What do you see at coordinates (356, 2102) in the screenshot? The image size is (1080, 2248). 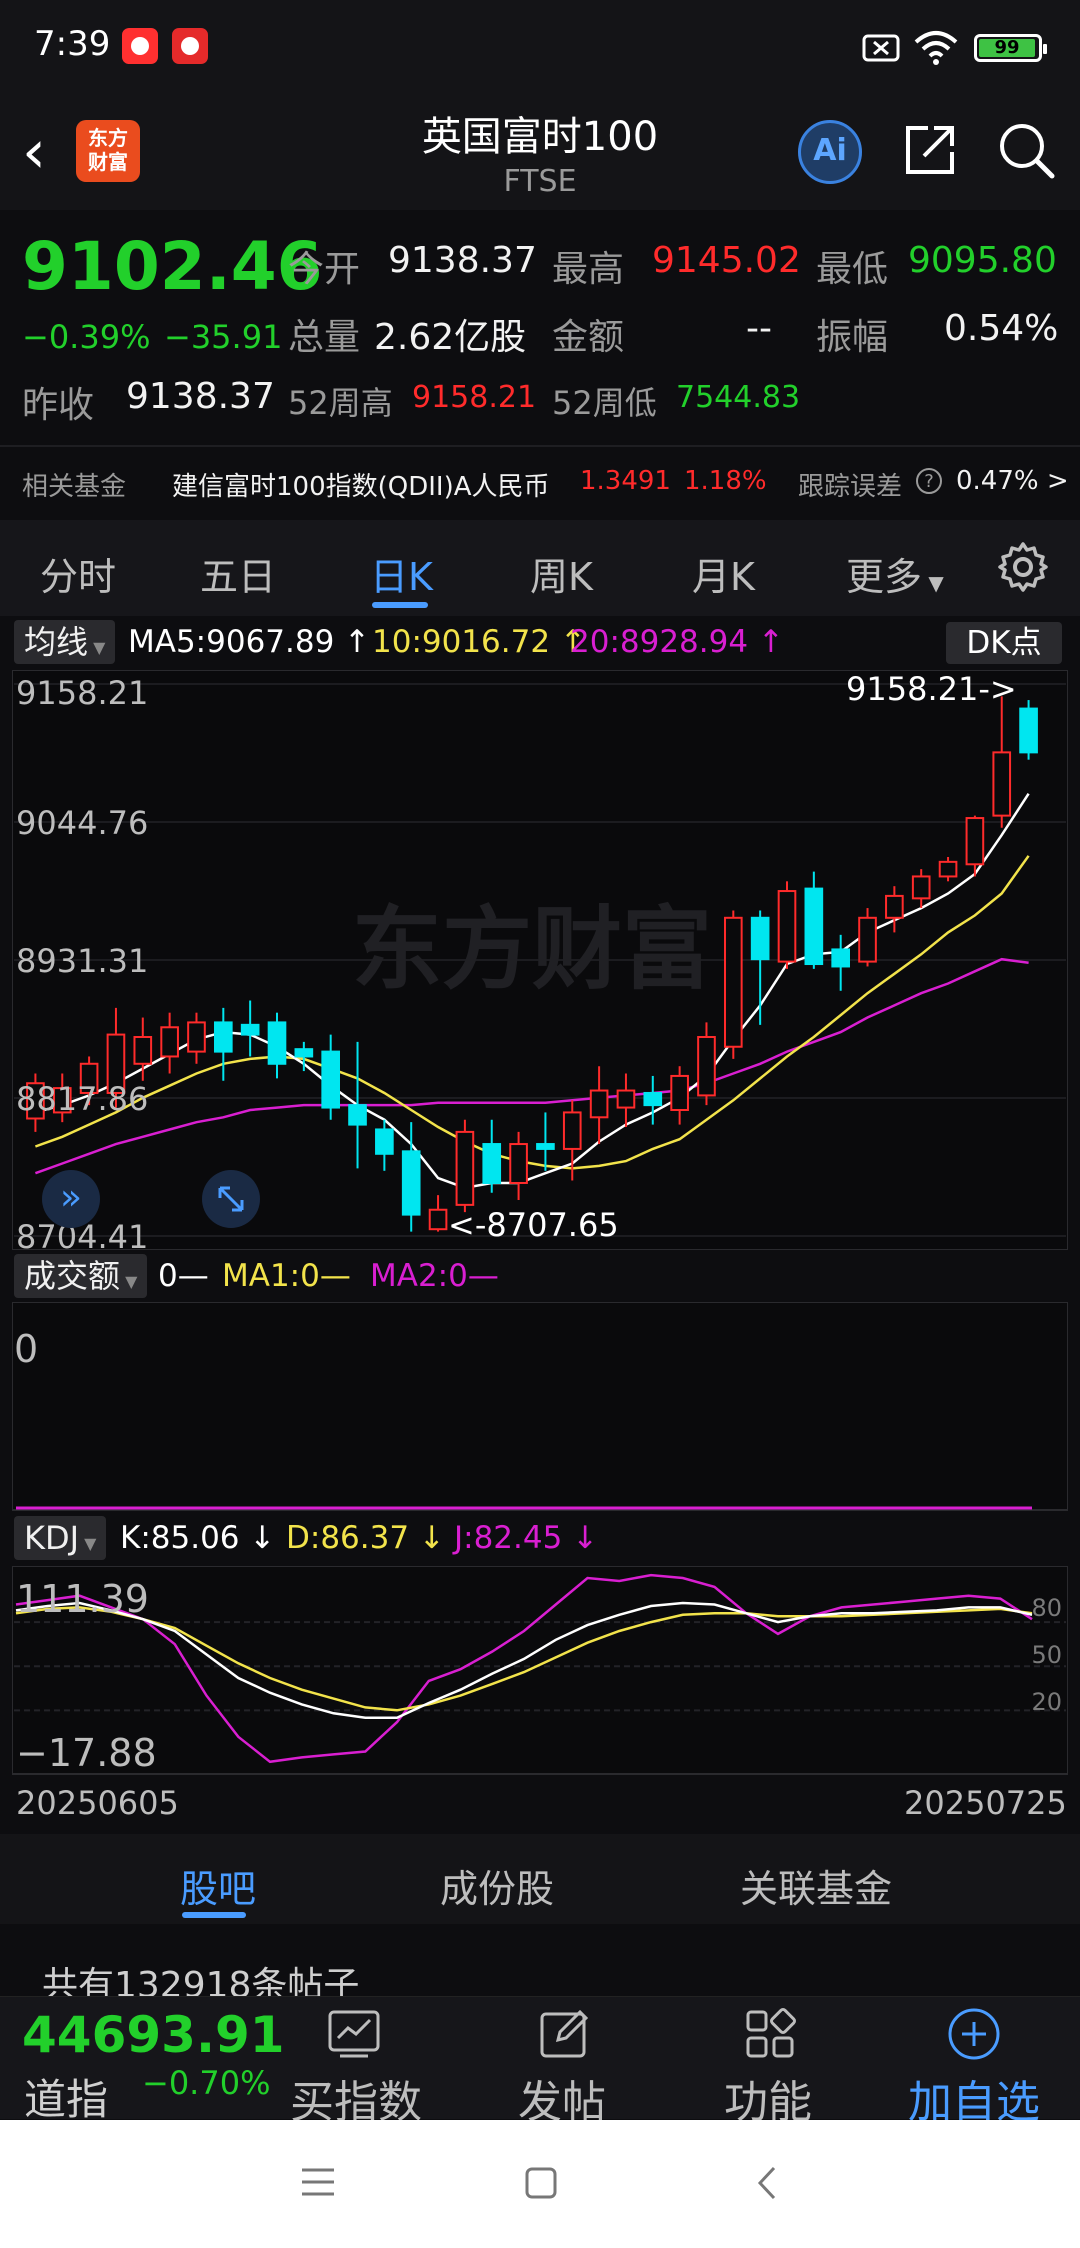 I see `buy-index-button: 买指数` at bounding box center [356, 2102].